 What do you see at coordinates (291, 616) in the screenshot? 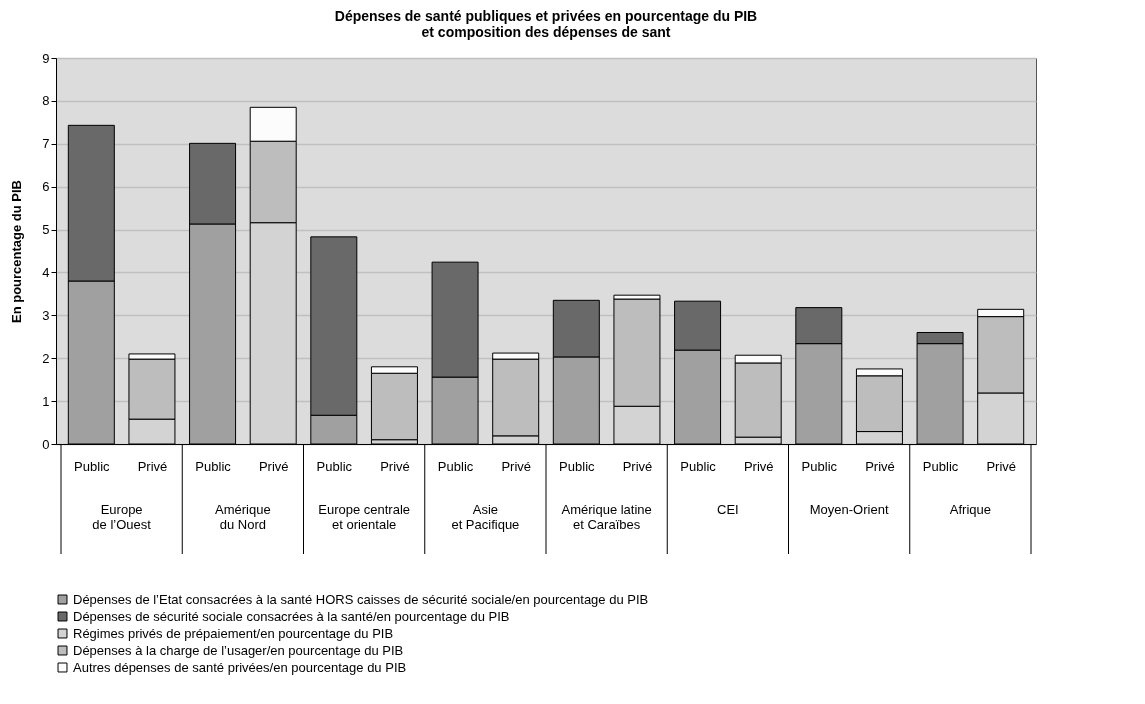
I see `legend-label: Dépenses de sécurité sociale consacrées à la santé/en pourcentage du PIB` at bounding box center [291, 616].